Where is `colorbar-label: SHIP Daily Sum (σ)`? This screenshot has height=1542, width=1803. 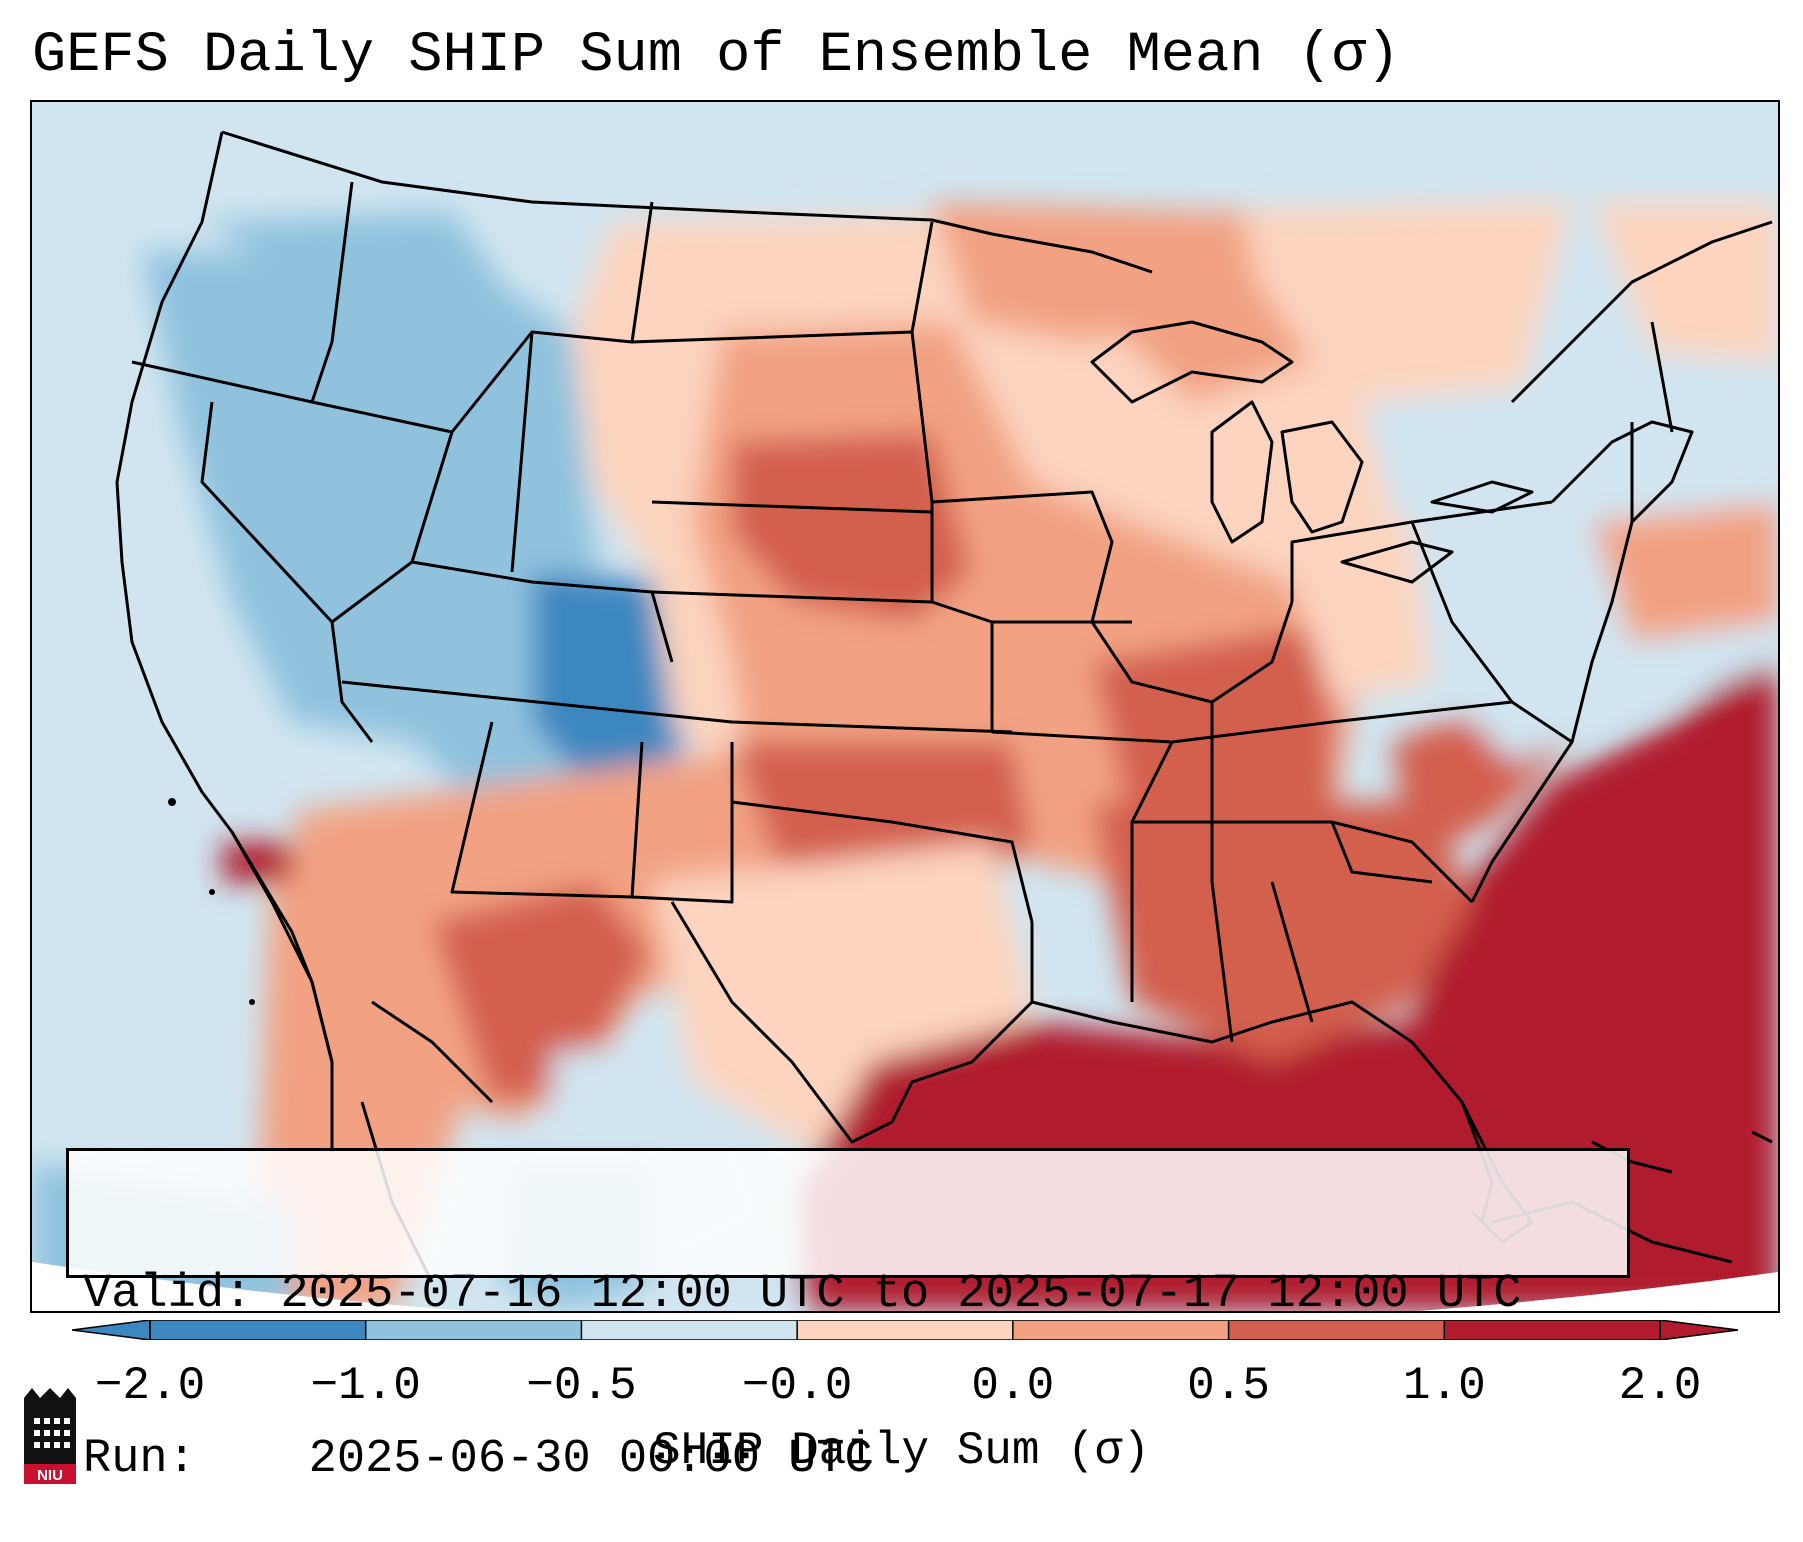 colorbar-label: SHIP Daily Sum (σ) is located at coordinates (901, 1451).